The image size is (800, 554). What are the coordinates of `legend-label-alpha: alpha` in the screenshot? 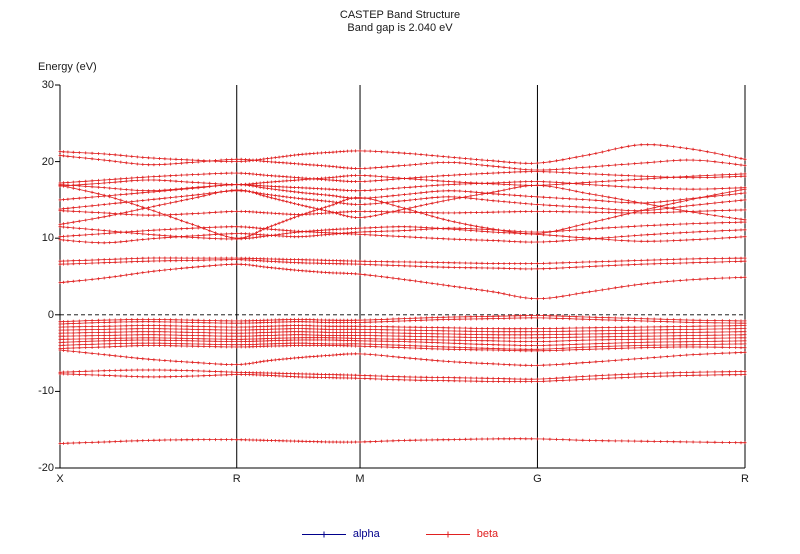 It's located at (366, 534).